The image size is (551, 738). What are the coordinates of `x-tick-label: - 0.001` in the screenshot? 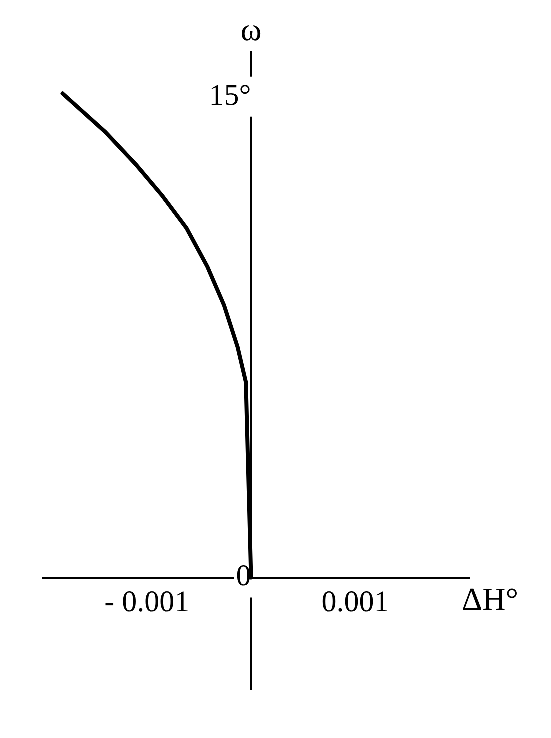 It's located at (147, 602).